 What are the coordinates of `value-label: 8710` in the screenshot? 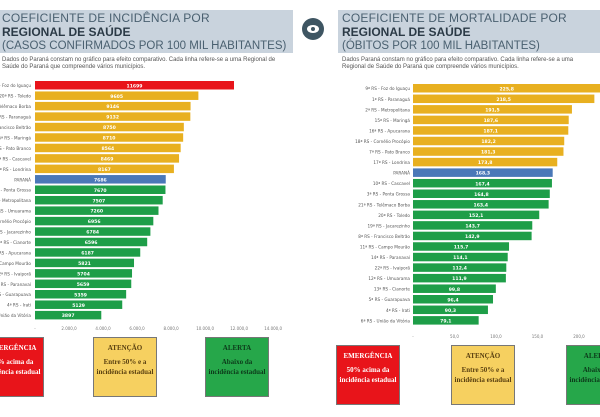 It's located at (109, 139).